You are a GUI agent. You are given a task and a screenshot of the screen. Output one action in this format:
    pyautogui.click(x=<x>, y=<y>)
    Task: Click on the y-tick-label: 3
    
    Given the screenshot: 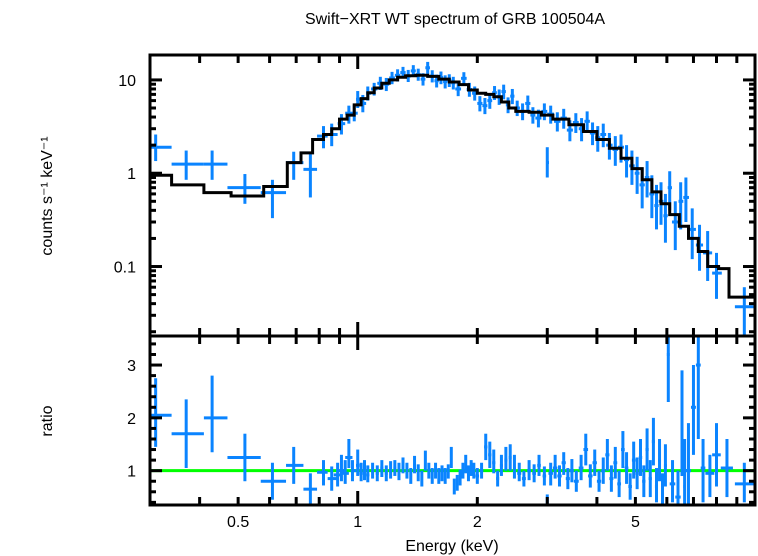 What is the action you would take?
    pyautogui.click(x=131, y=366)
    